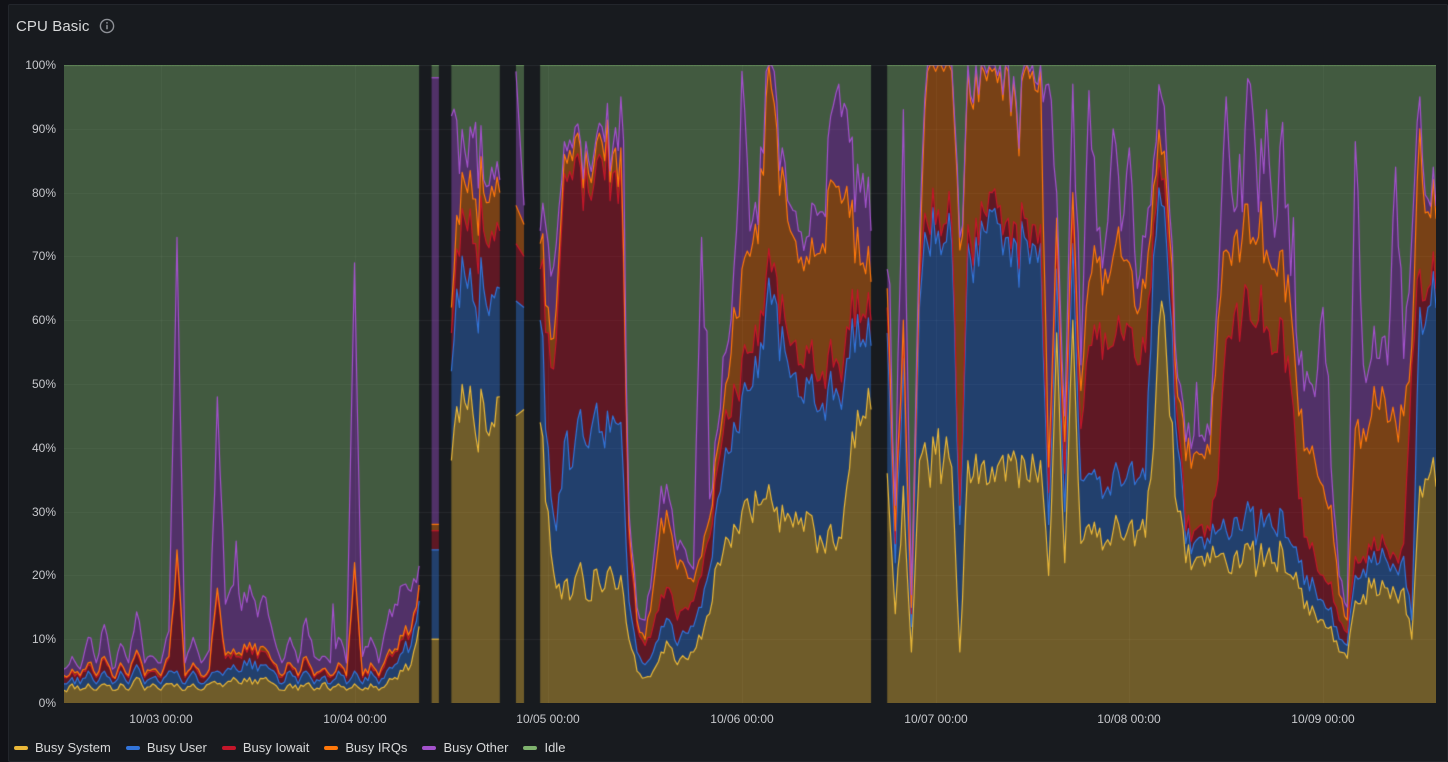  Describe the element at coordinates (530, 748) in the screenshot. I see `legend-swatch-idle` at that location.